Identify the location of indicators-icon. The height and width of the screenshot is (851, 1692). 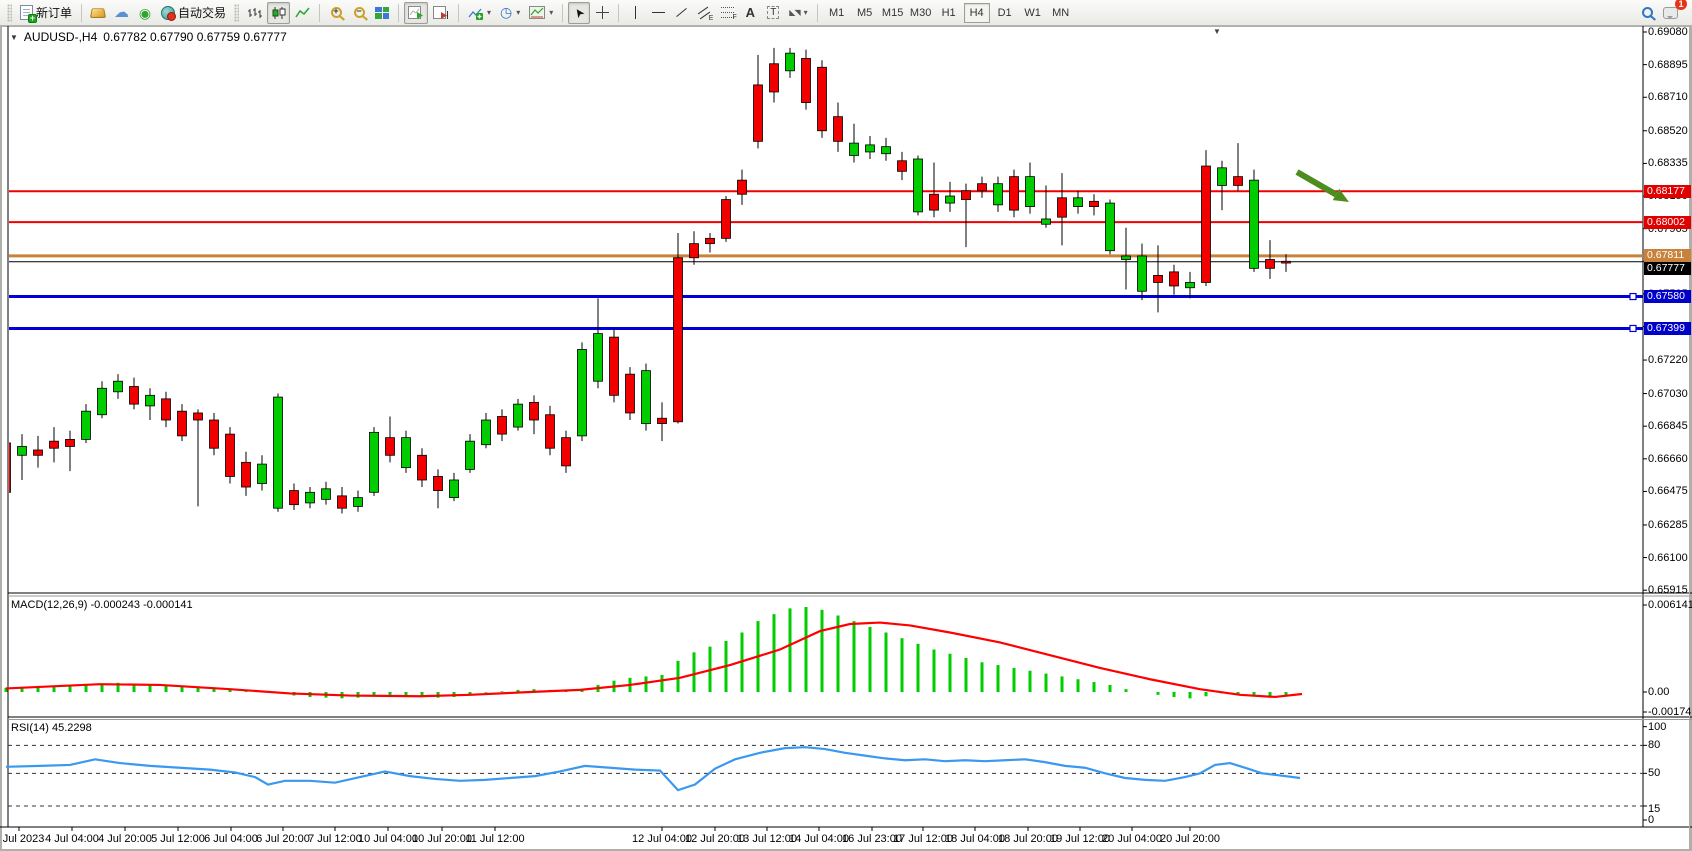
(476, 14).